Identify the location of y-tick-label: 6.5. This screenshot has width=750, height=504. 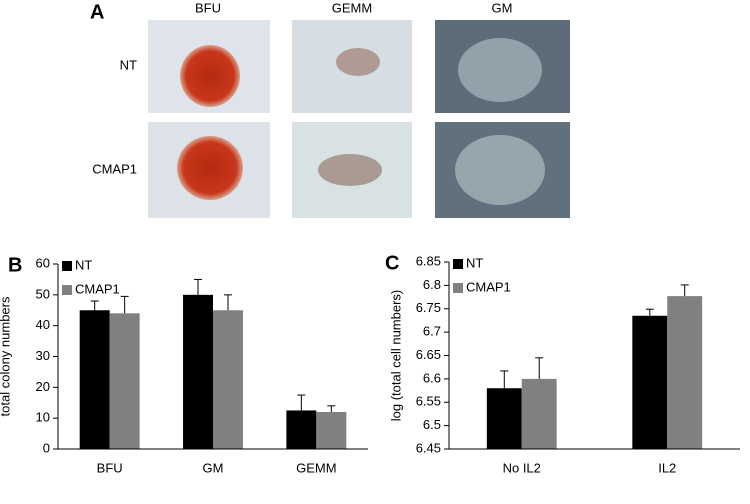
(432, 424).